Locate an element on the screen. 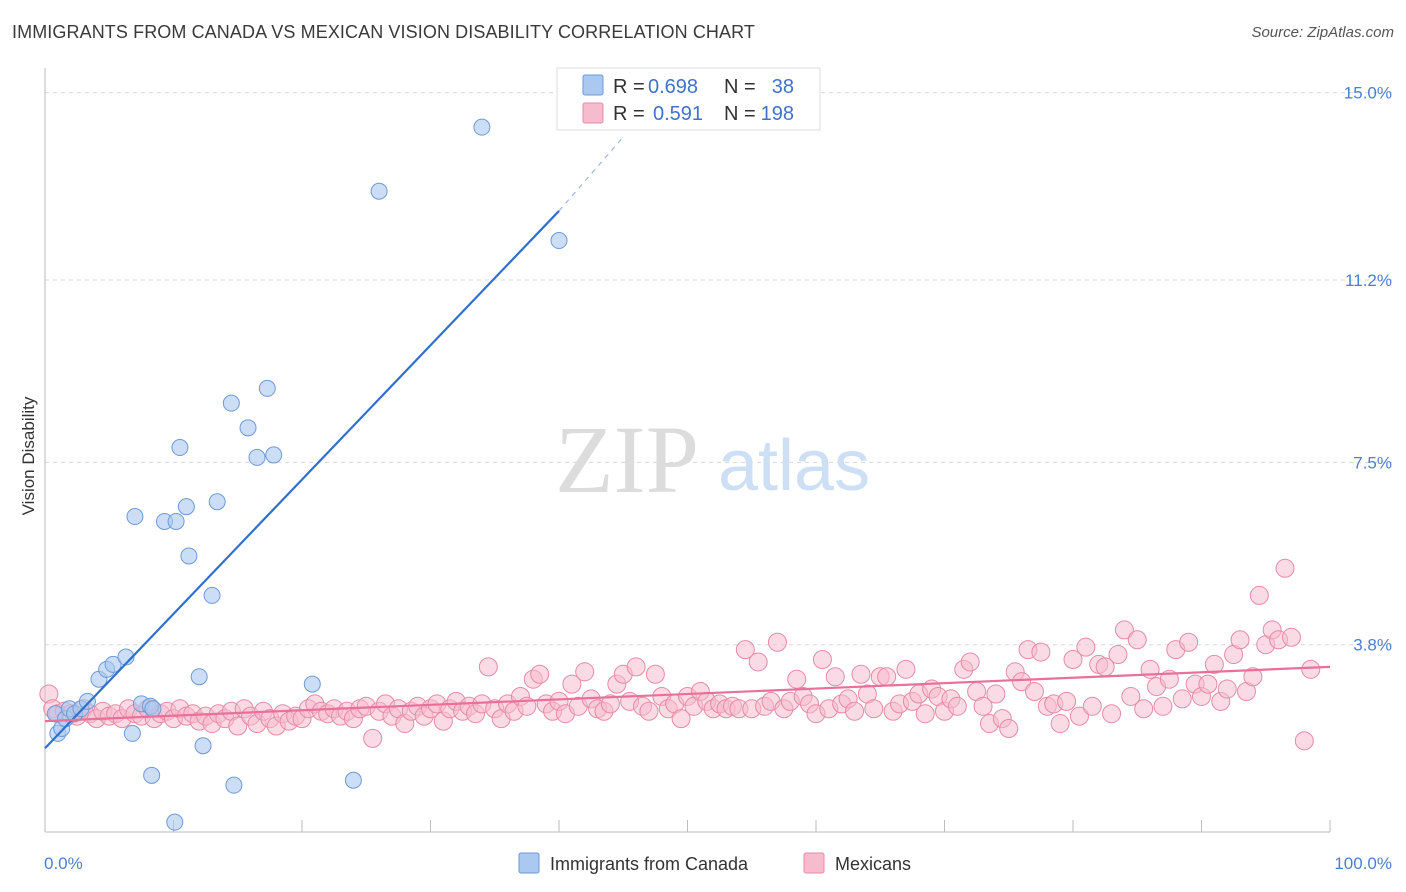 The image size is (1406, 892). y-tick-labels: 3.8% 7.5% 11.2% 15.0% is located at coordinates (1368, 369).